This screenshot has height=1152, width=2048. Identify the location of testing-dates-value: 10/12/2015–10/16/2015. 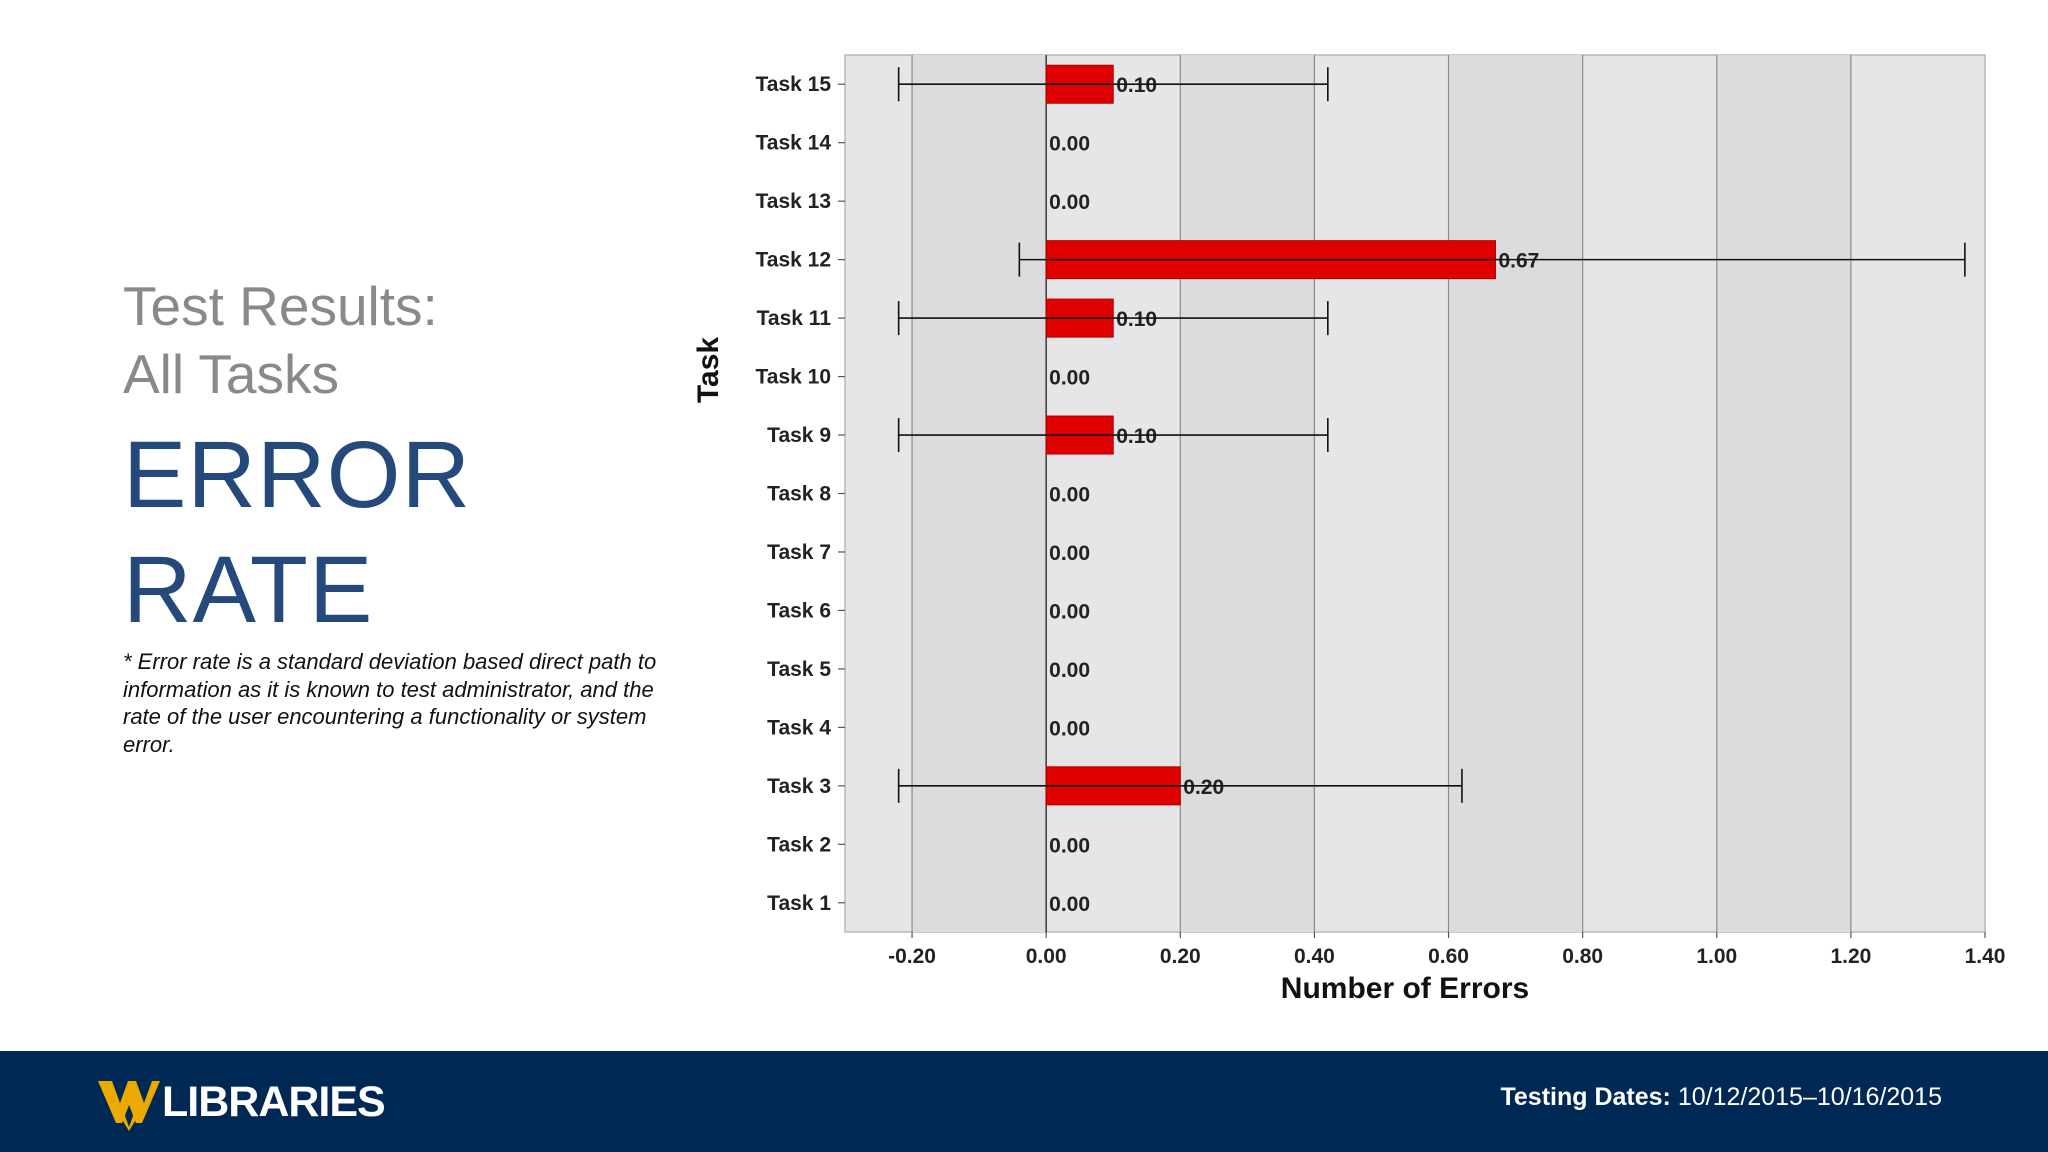
(1809, 1097).